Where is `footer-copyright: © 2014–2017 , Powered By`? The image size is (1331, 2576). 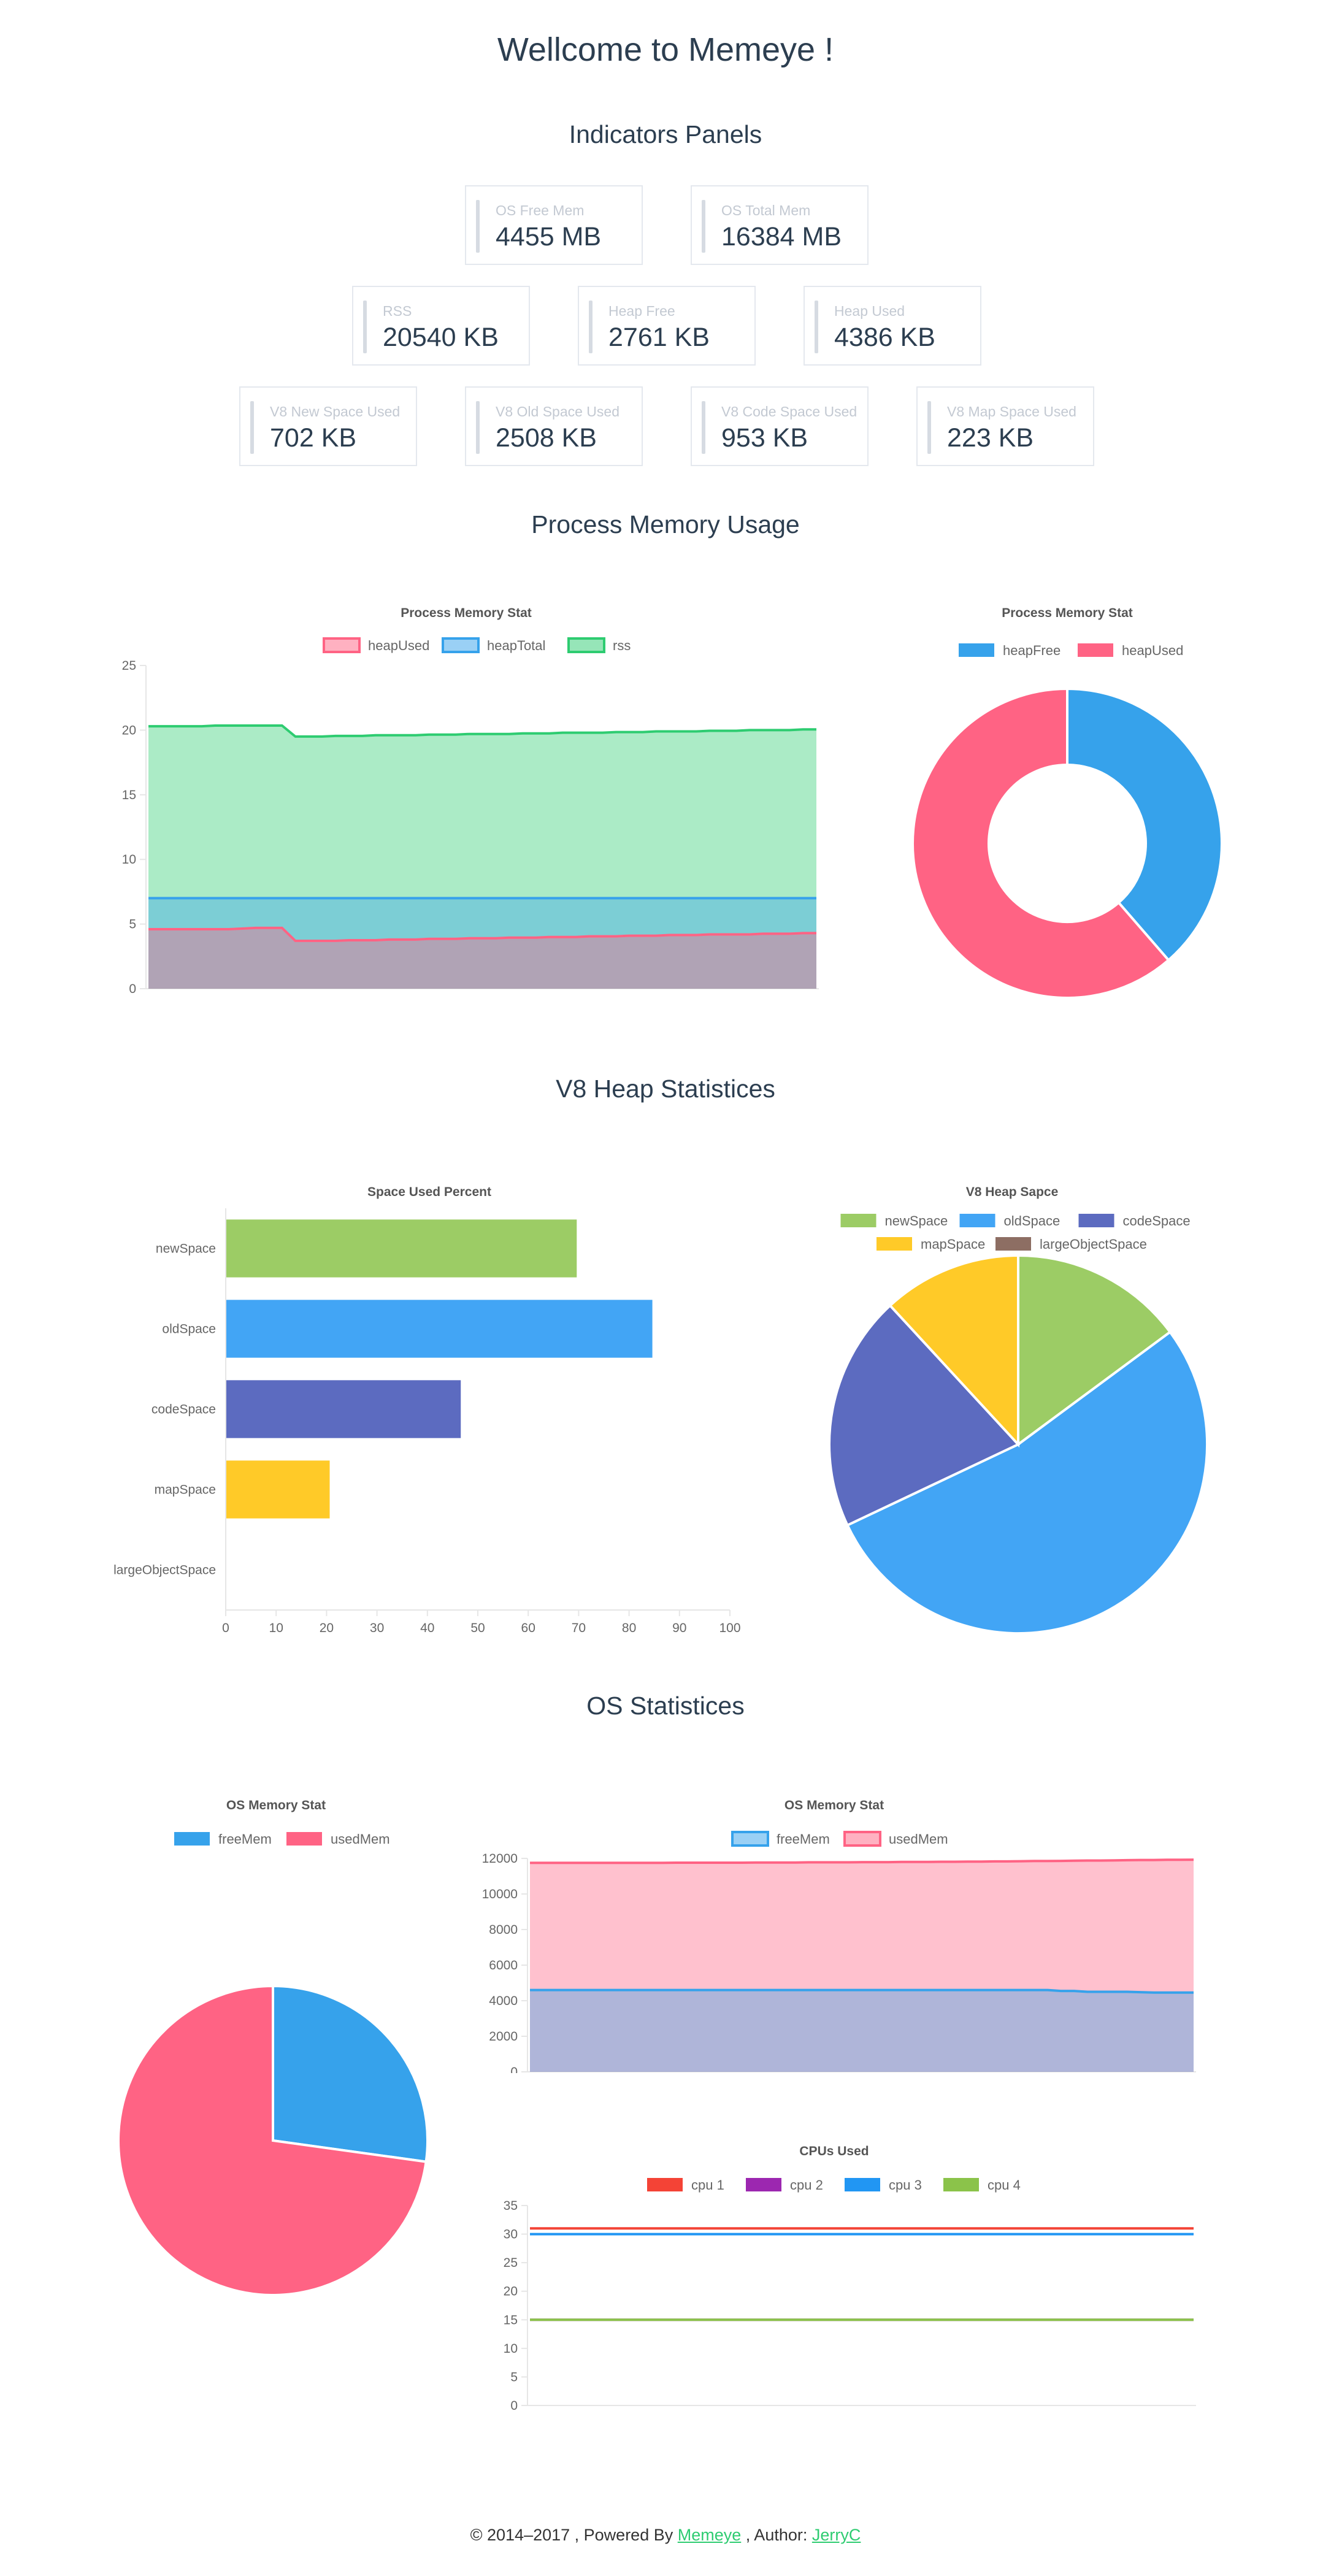
footer-copyright: © 2014–2017 , Powered By is located at coordinates (571, 2535).